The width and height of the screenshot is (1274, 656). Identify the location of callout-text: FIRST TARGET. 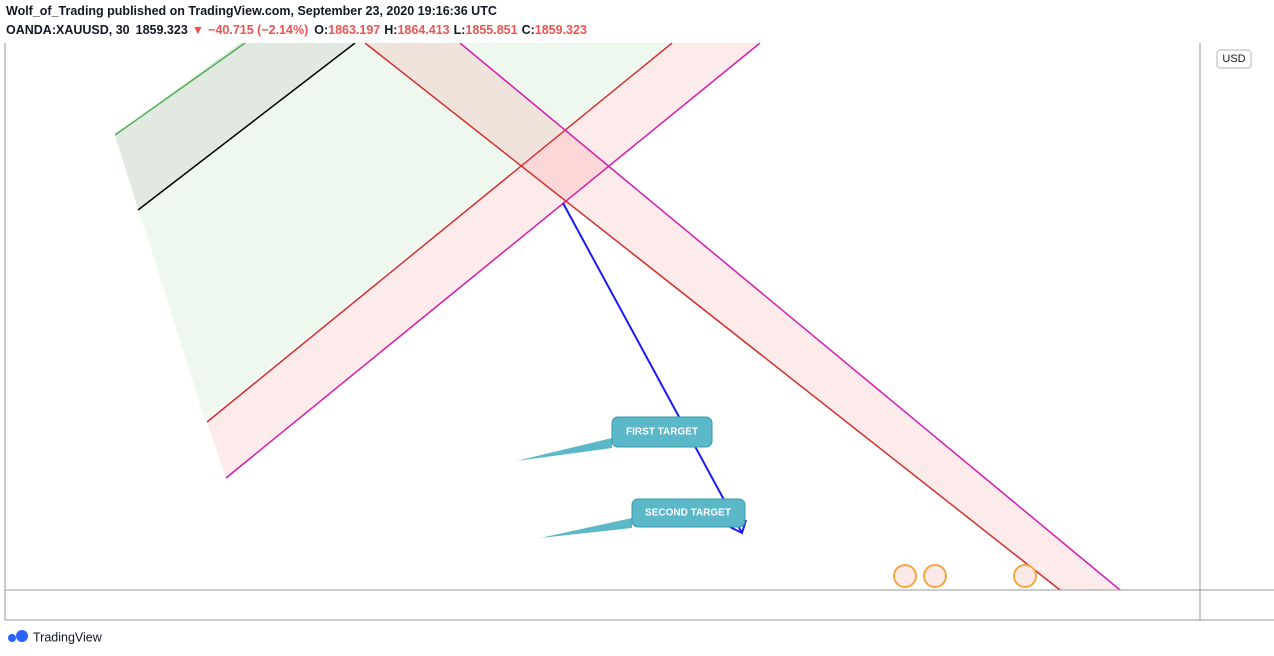
(662, 432).